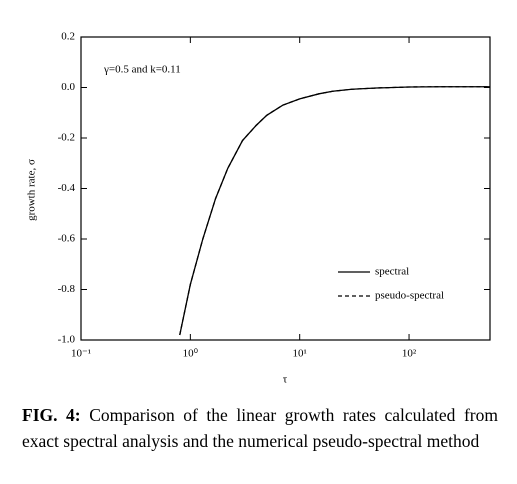  Describe the element at coordinates (66, 138) in the screenshot. I see `y-tick-label: -0.2` at that location.